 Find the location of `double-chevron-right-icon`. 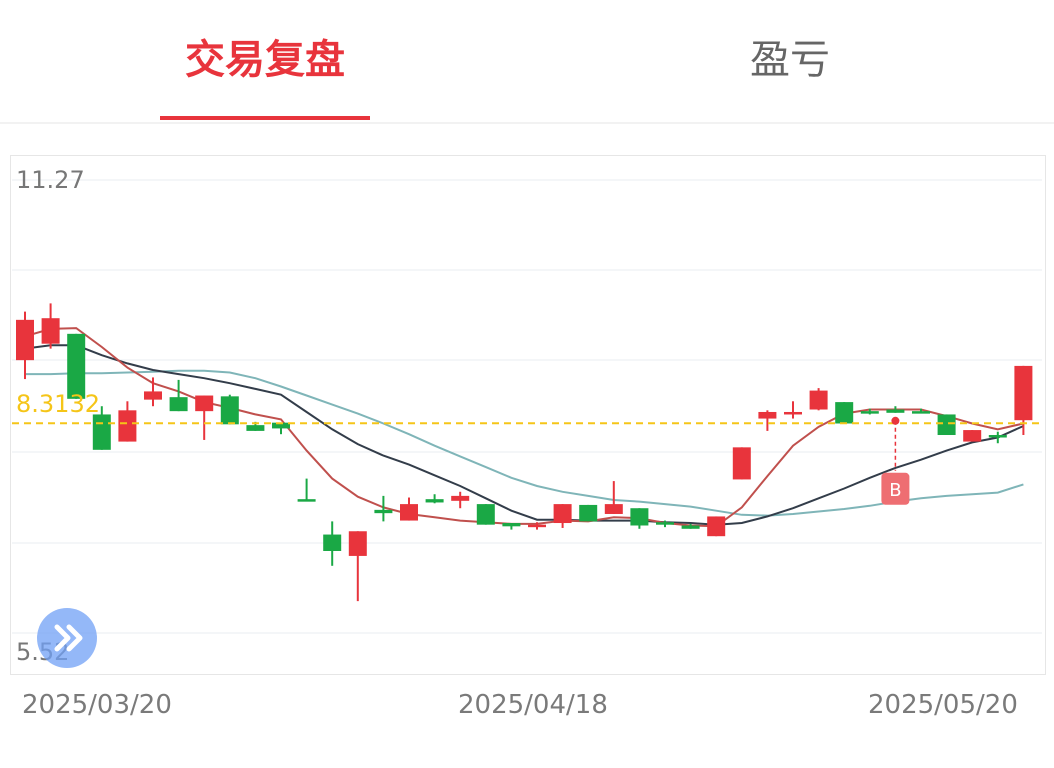

double-chevron-right-icon is located at coordinates (68, 638).